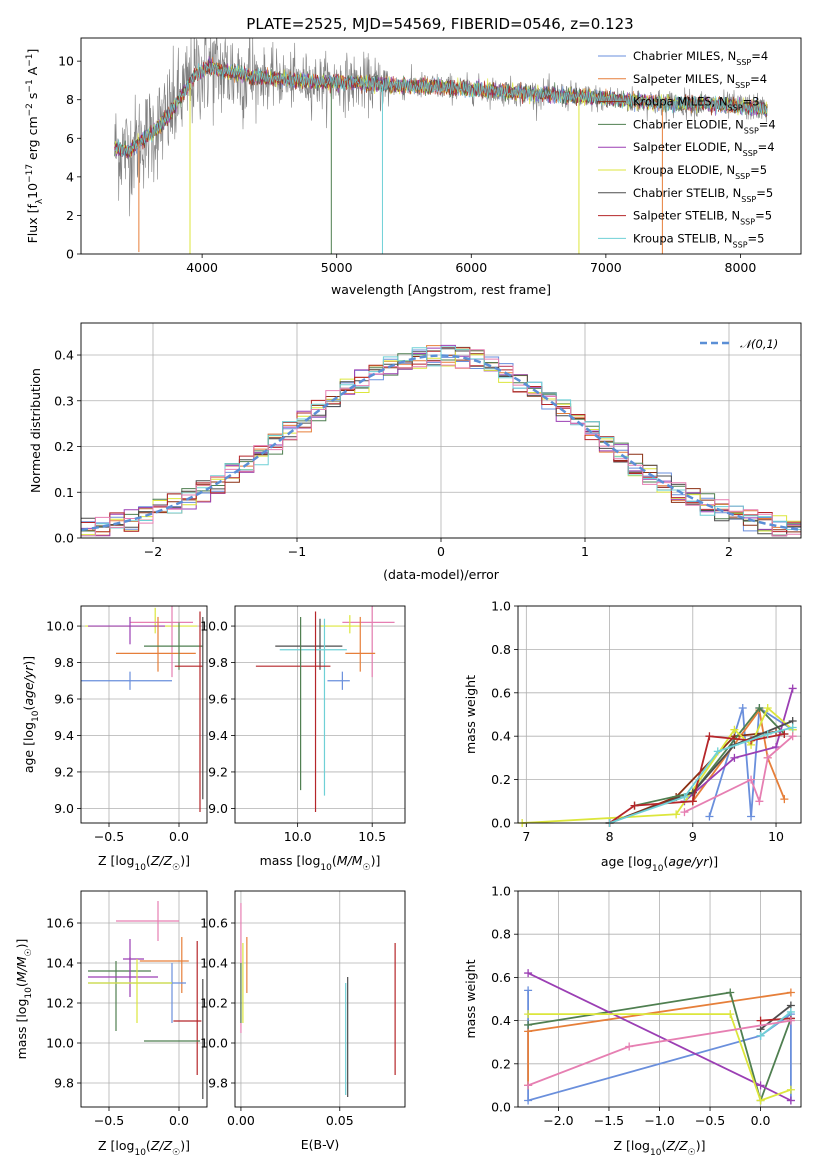 Image resolution: width=819 pixels, height=1170 pixels. What do you see at coordinates (297, 551) in the screenshot?
I see `x-tick-label: −1` at bounding box center [297, 551].